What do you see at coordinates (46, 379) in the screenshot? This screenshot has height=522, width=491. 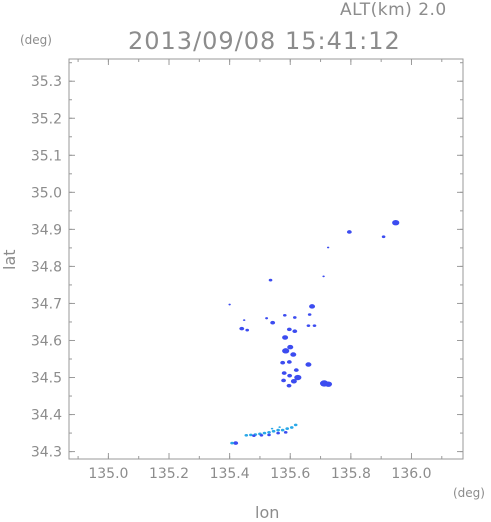 I see `y-tick-label: 34.5` at bounding box center [46, 379].